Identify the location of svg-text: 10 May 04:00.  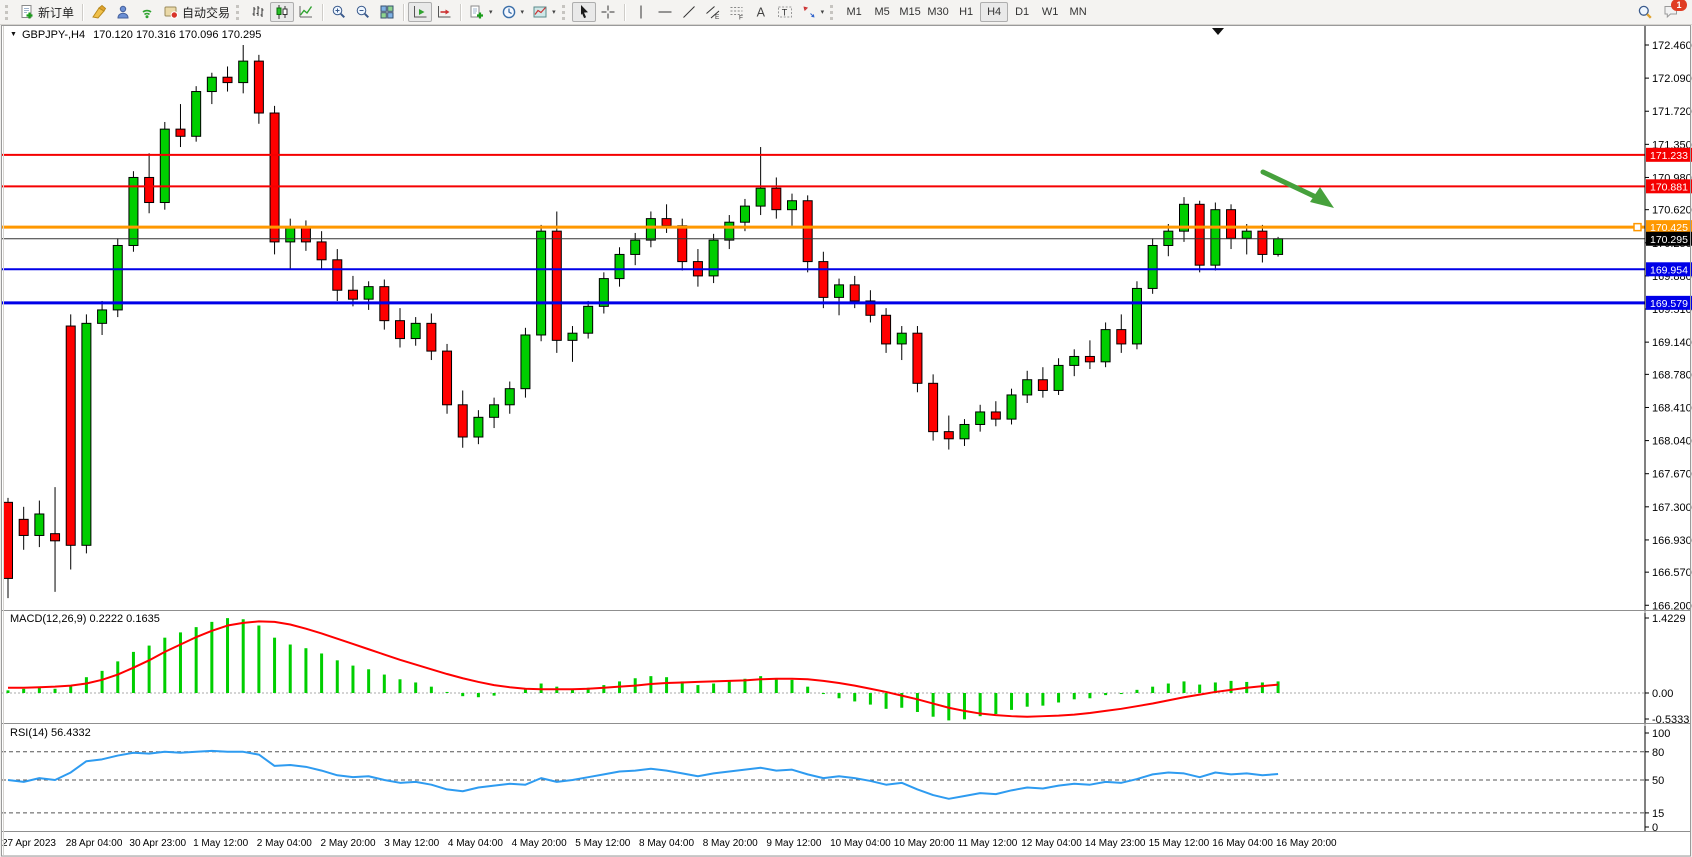
(860, 843).